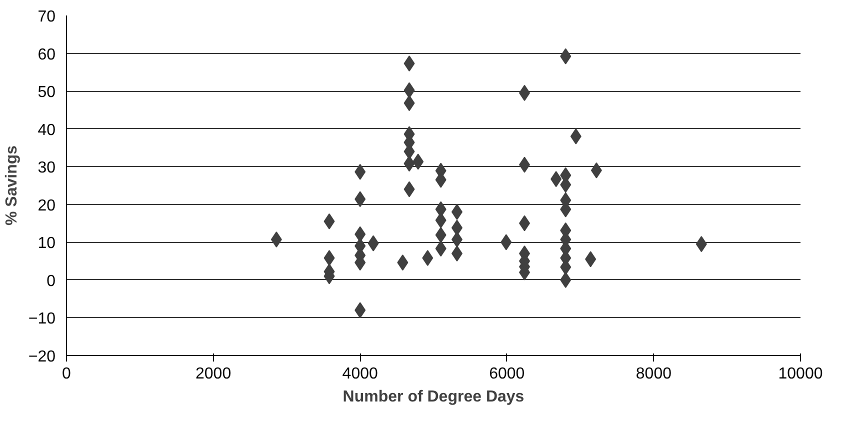 The width and height of the screenshot is (857, 428). I want to click on x-tick-label: 2000, so click(214, 374).